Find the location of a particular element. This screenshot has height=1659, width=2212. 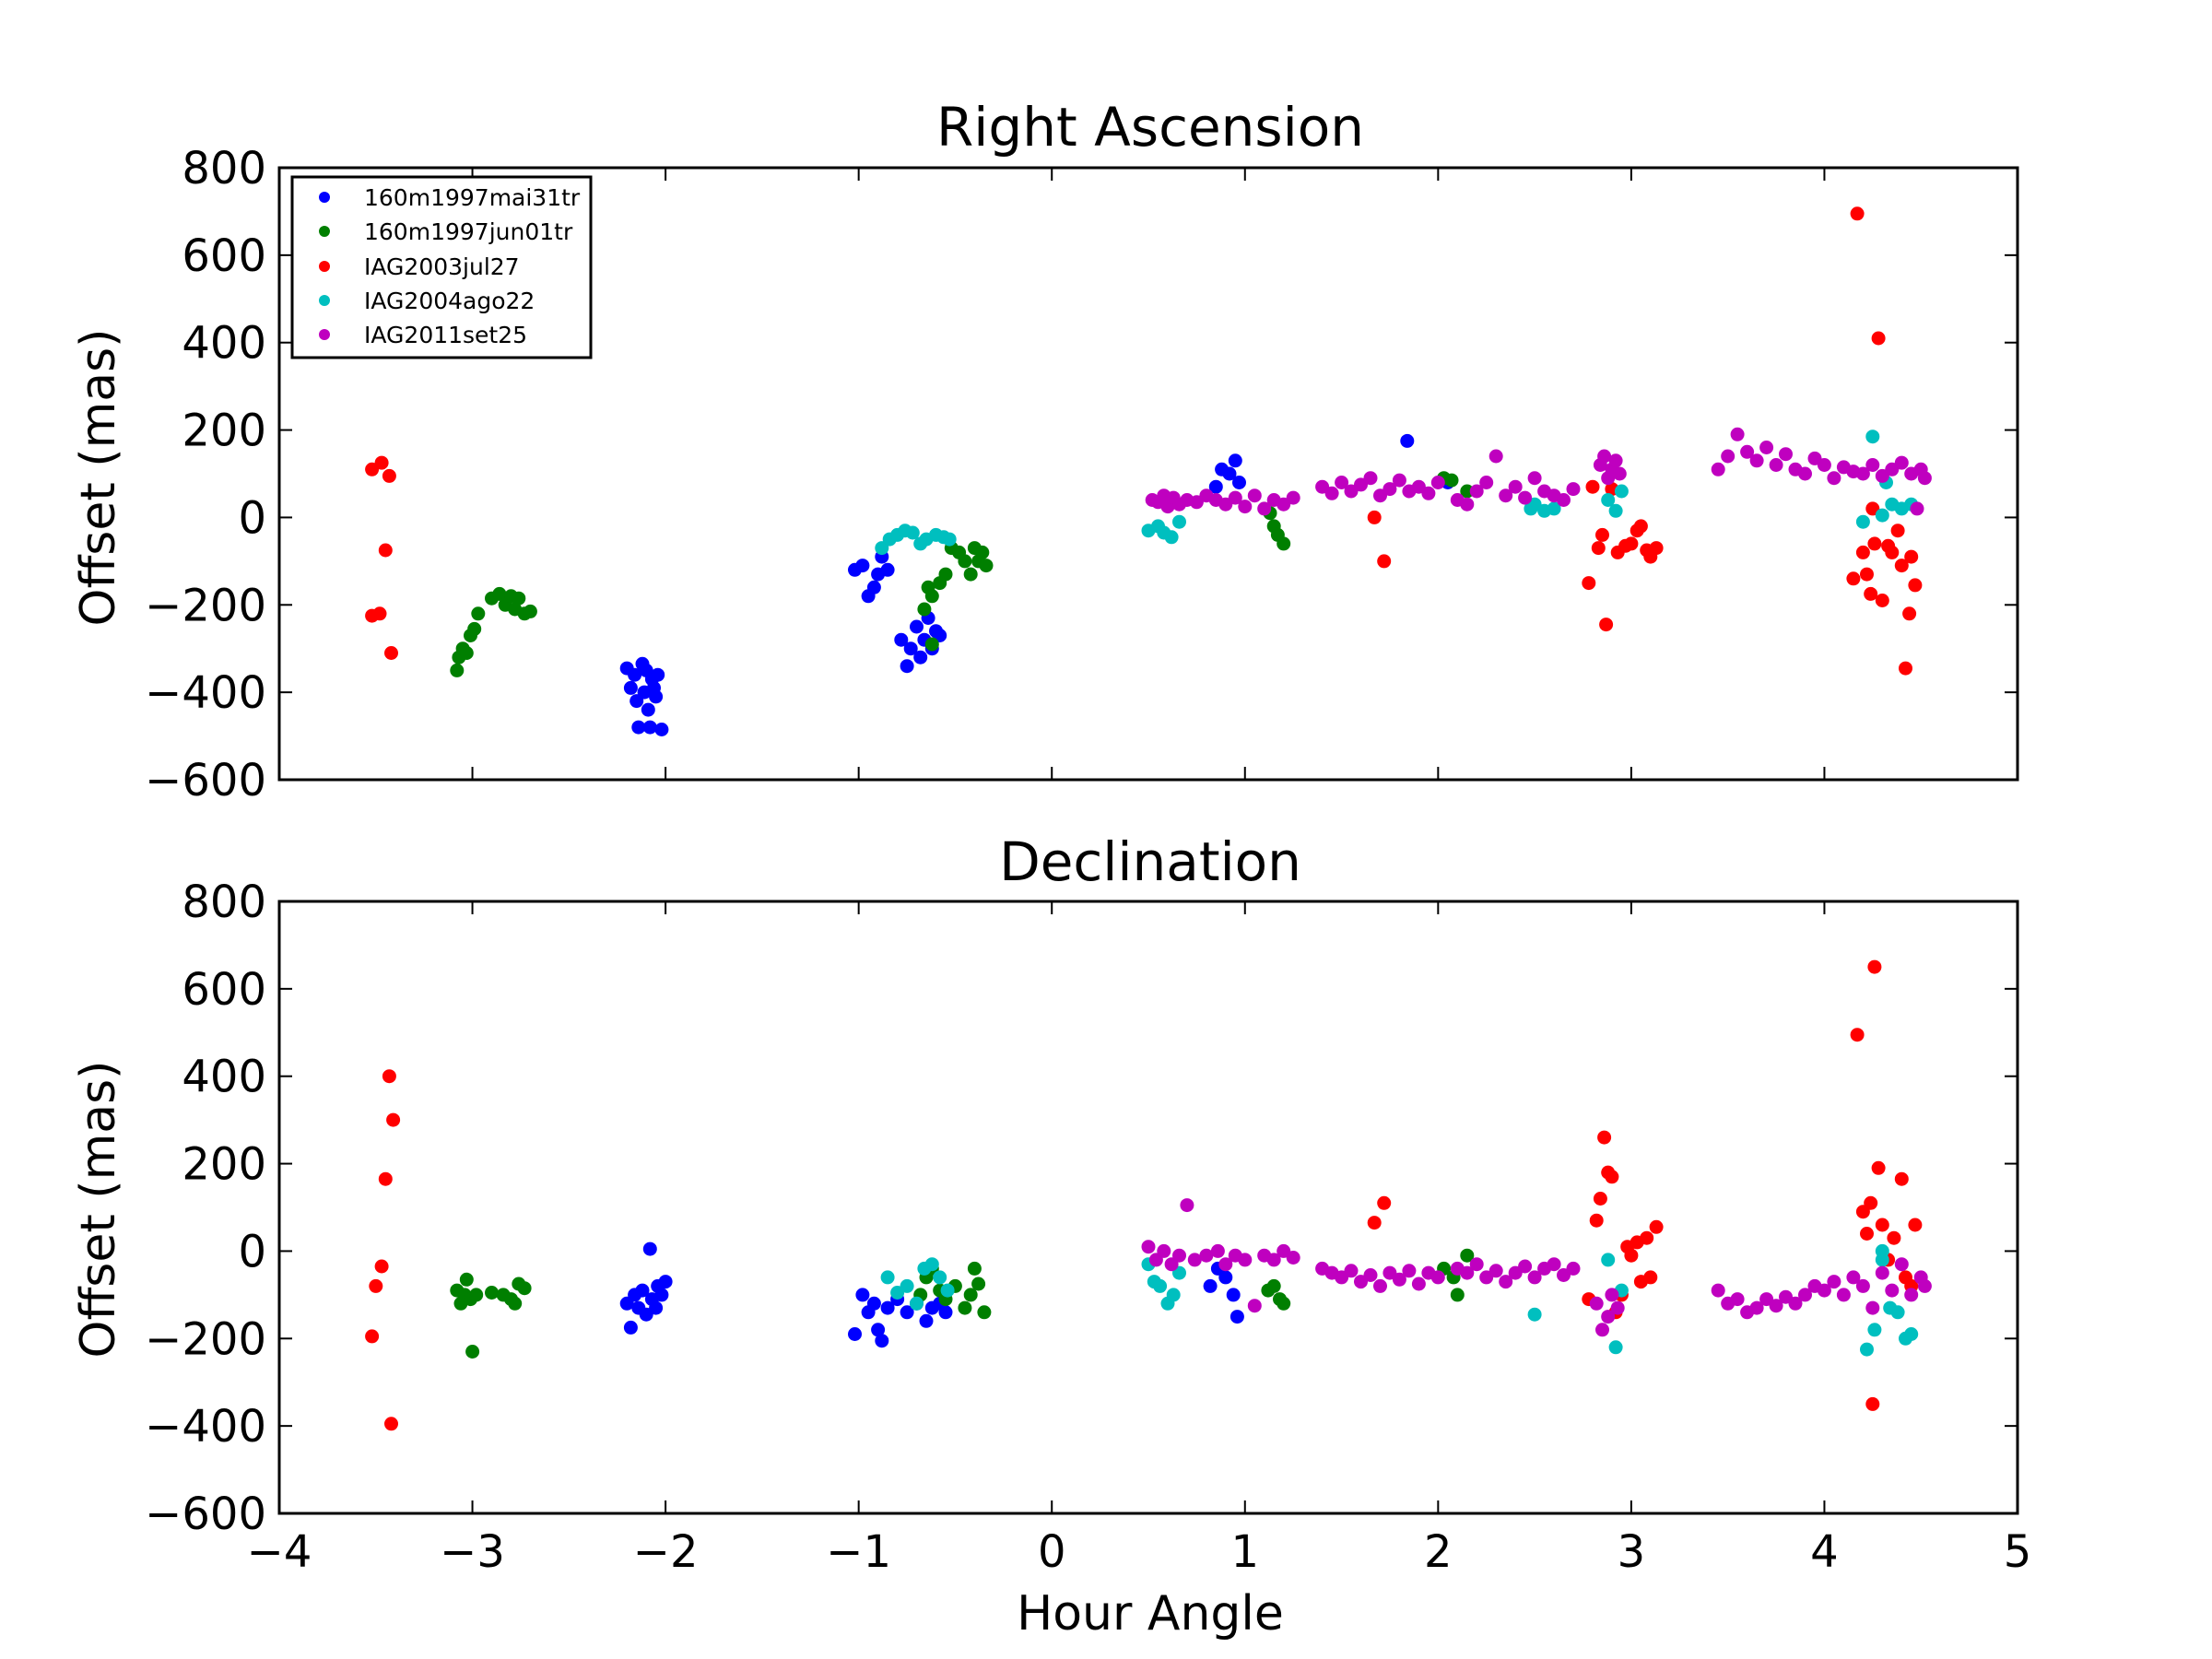

x-tick-label: 4 is located at coordinates (1824, 1552).